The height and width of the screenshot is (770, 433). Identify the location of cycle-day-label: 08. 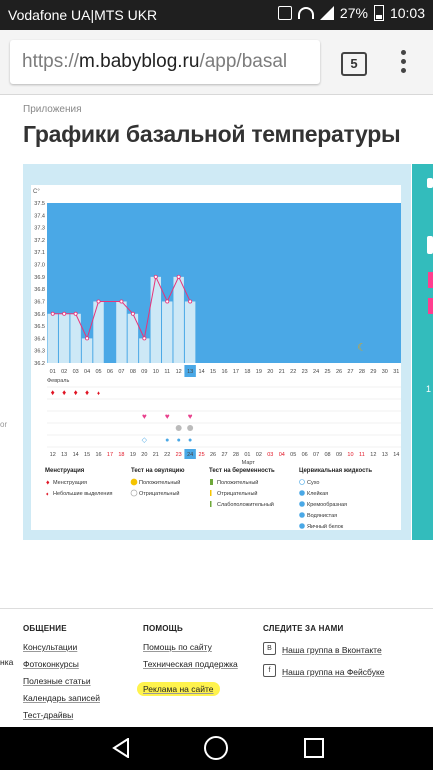
(328, 455).